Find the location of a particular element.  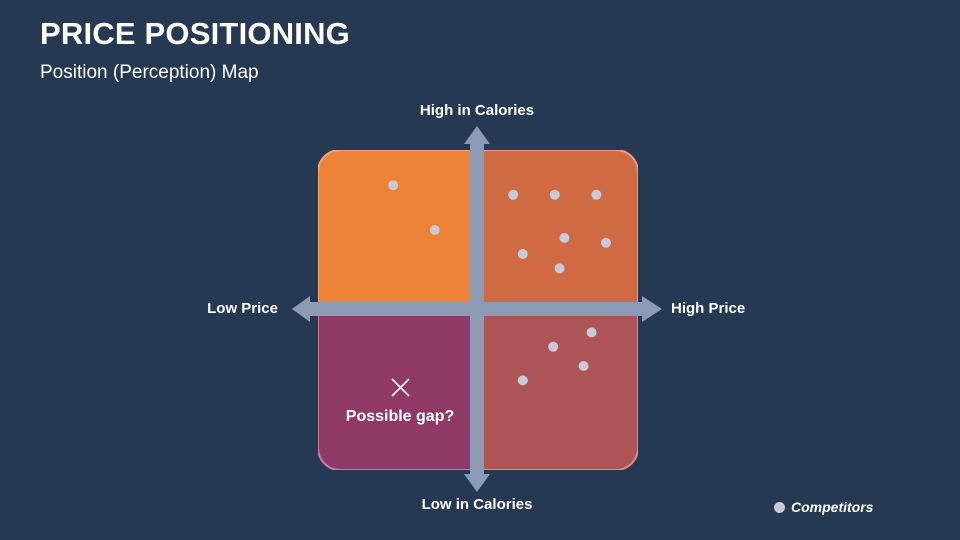

top-arrowhead is located at coordinates (477, 135).